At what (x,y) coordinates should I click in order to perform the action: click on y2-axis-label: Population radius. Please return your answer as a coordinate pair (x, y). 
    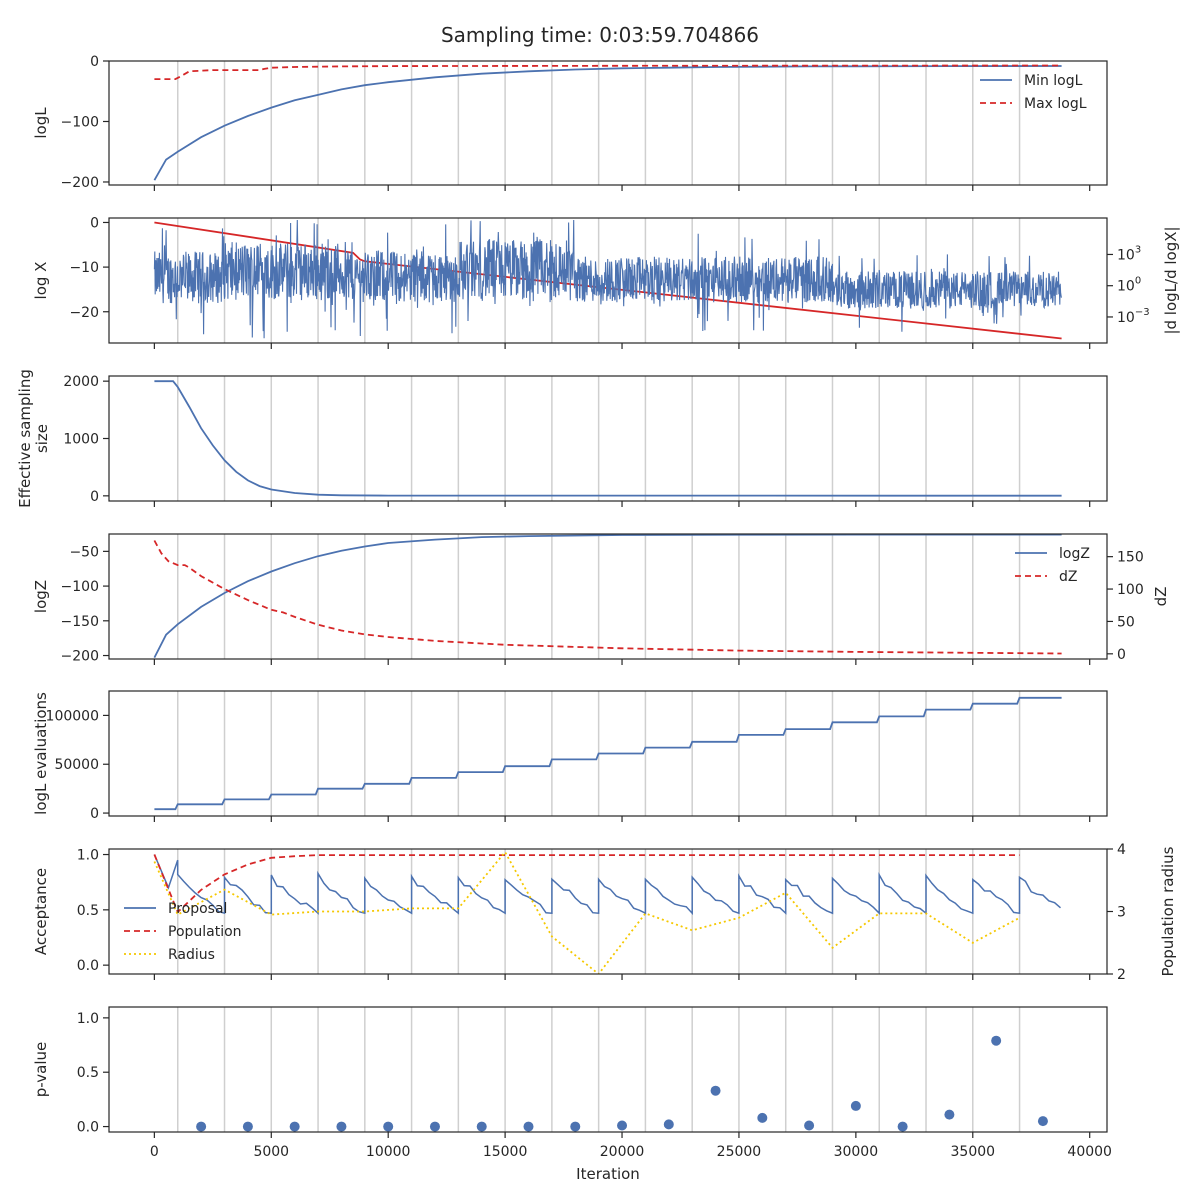
    Looking at the image, I should click on (1168, 911).